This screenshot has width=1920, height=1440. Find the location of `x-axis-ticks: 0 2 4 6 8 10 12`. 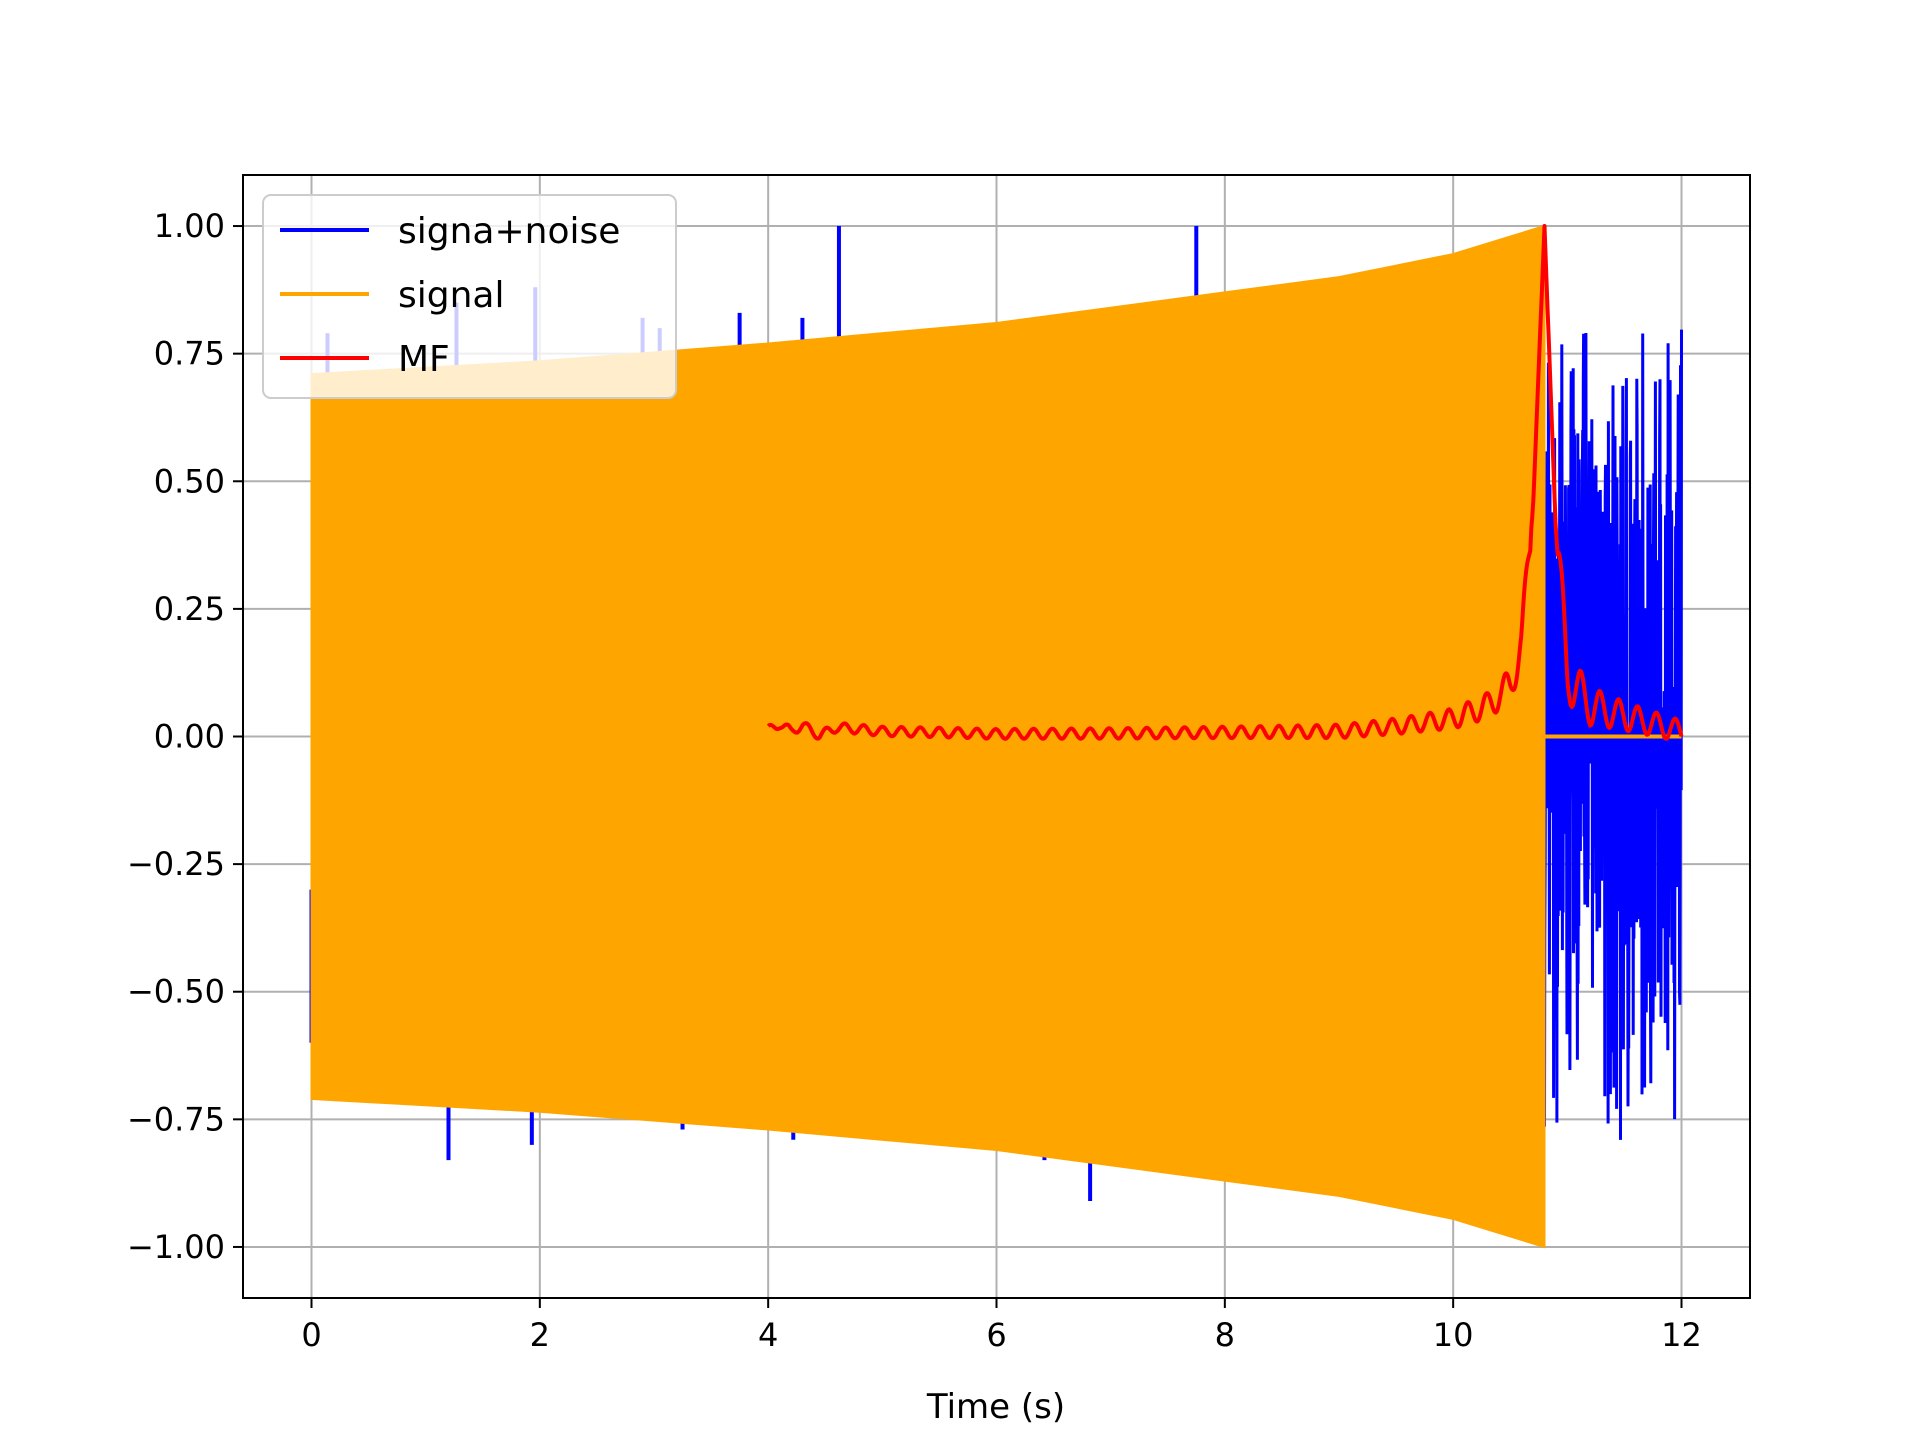

x-axis-ticks: 0 2 4 6 8 10 12 is located at coordinates (1001, 1326).